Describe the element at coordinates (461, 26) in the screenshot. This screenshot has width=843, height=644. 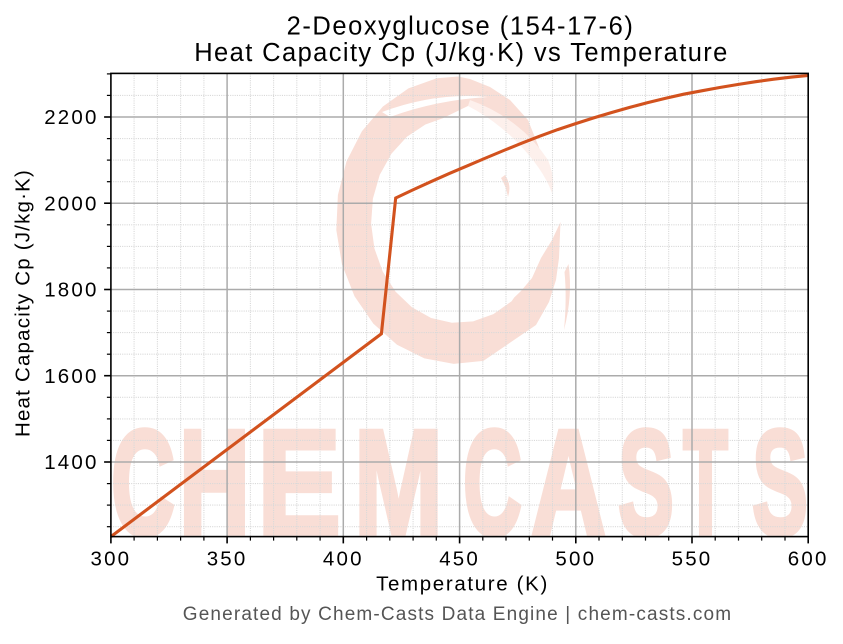
I see `svg-text: 2-Deoxyglucose (154-17-6)` at that location.